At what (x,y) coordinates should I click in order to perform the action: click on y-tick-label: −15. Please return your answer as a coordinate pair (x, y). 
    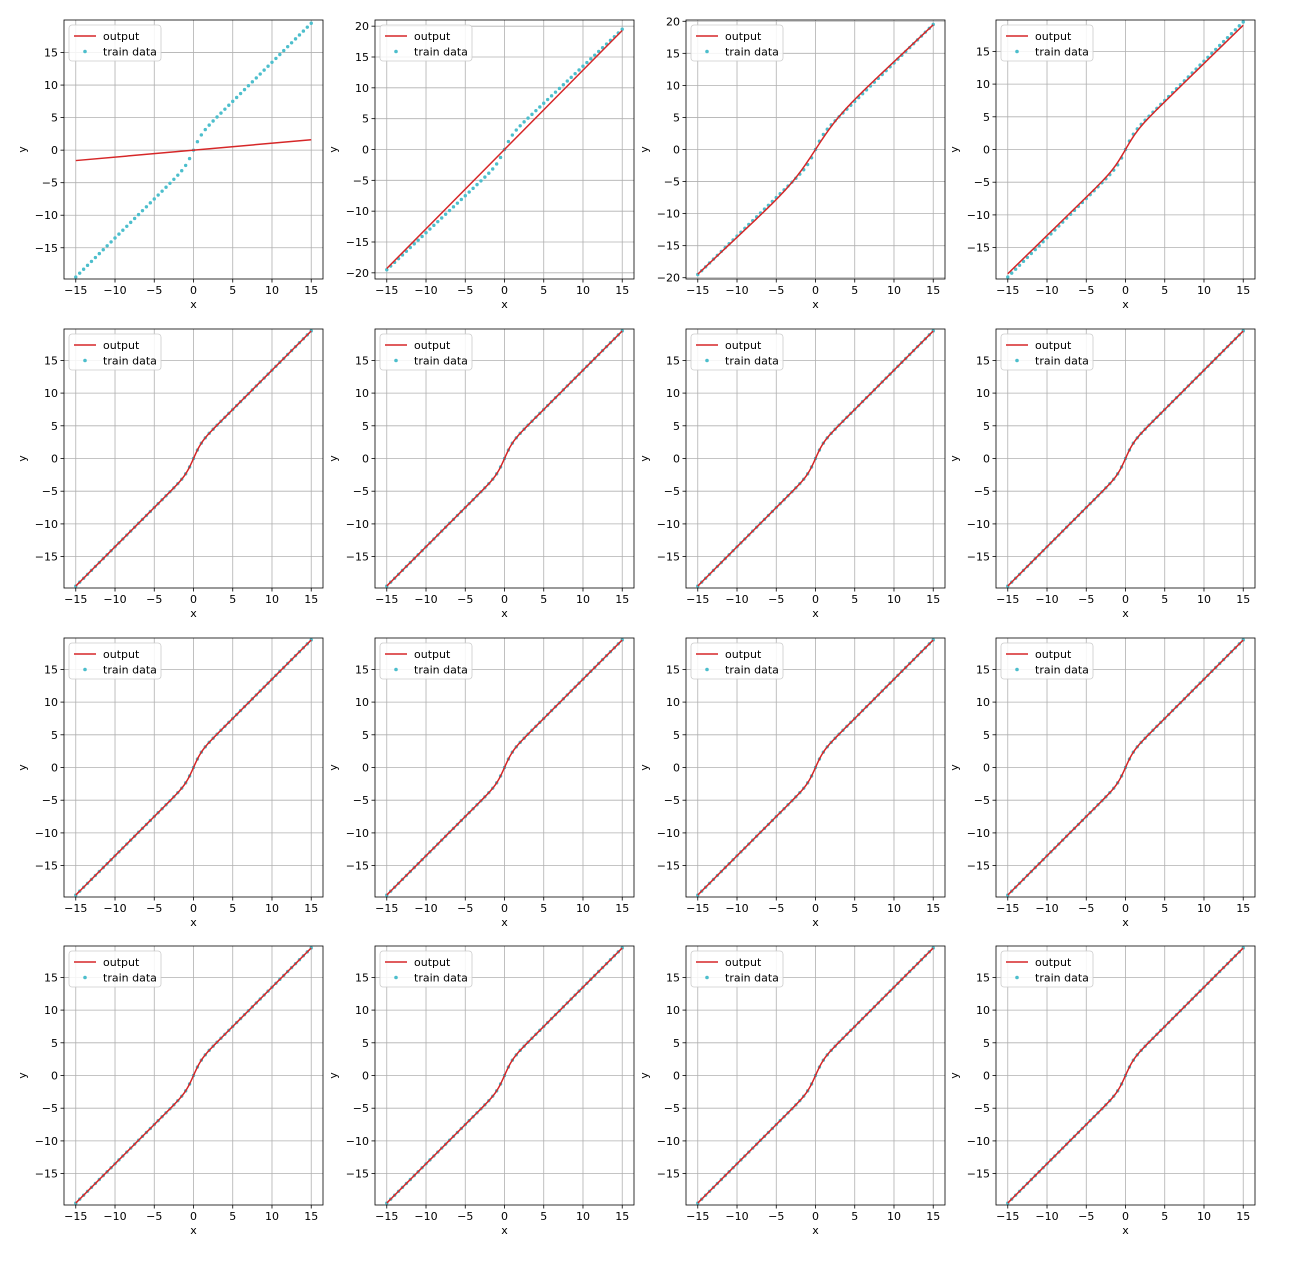
    Looking at the image, I should click on (357, 1174).